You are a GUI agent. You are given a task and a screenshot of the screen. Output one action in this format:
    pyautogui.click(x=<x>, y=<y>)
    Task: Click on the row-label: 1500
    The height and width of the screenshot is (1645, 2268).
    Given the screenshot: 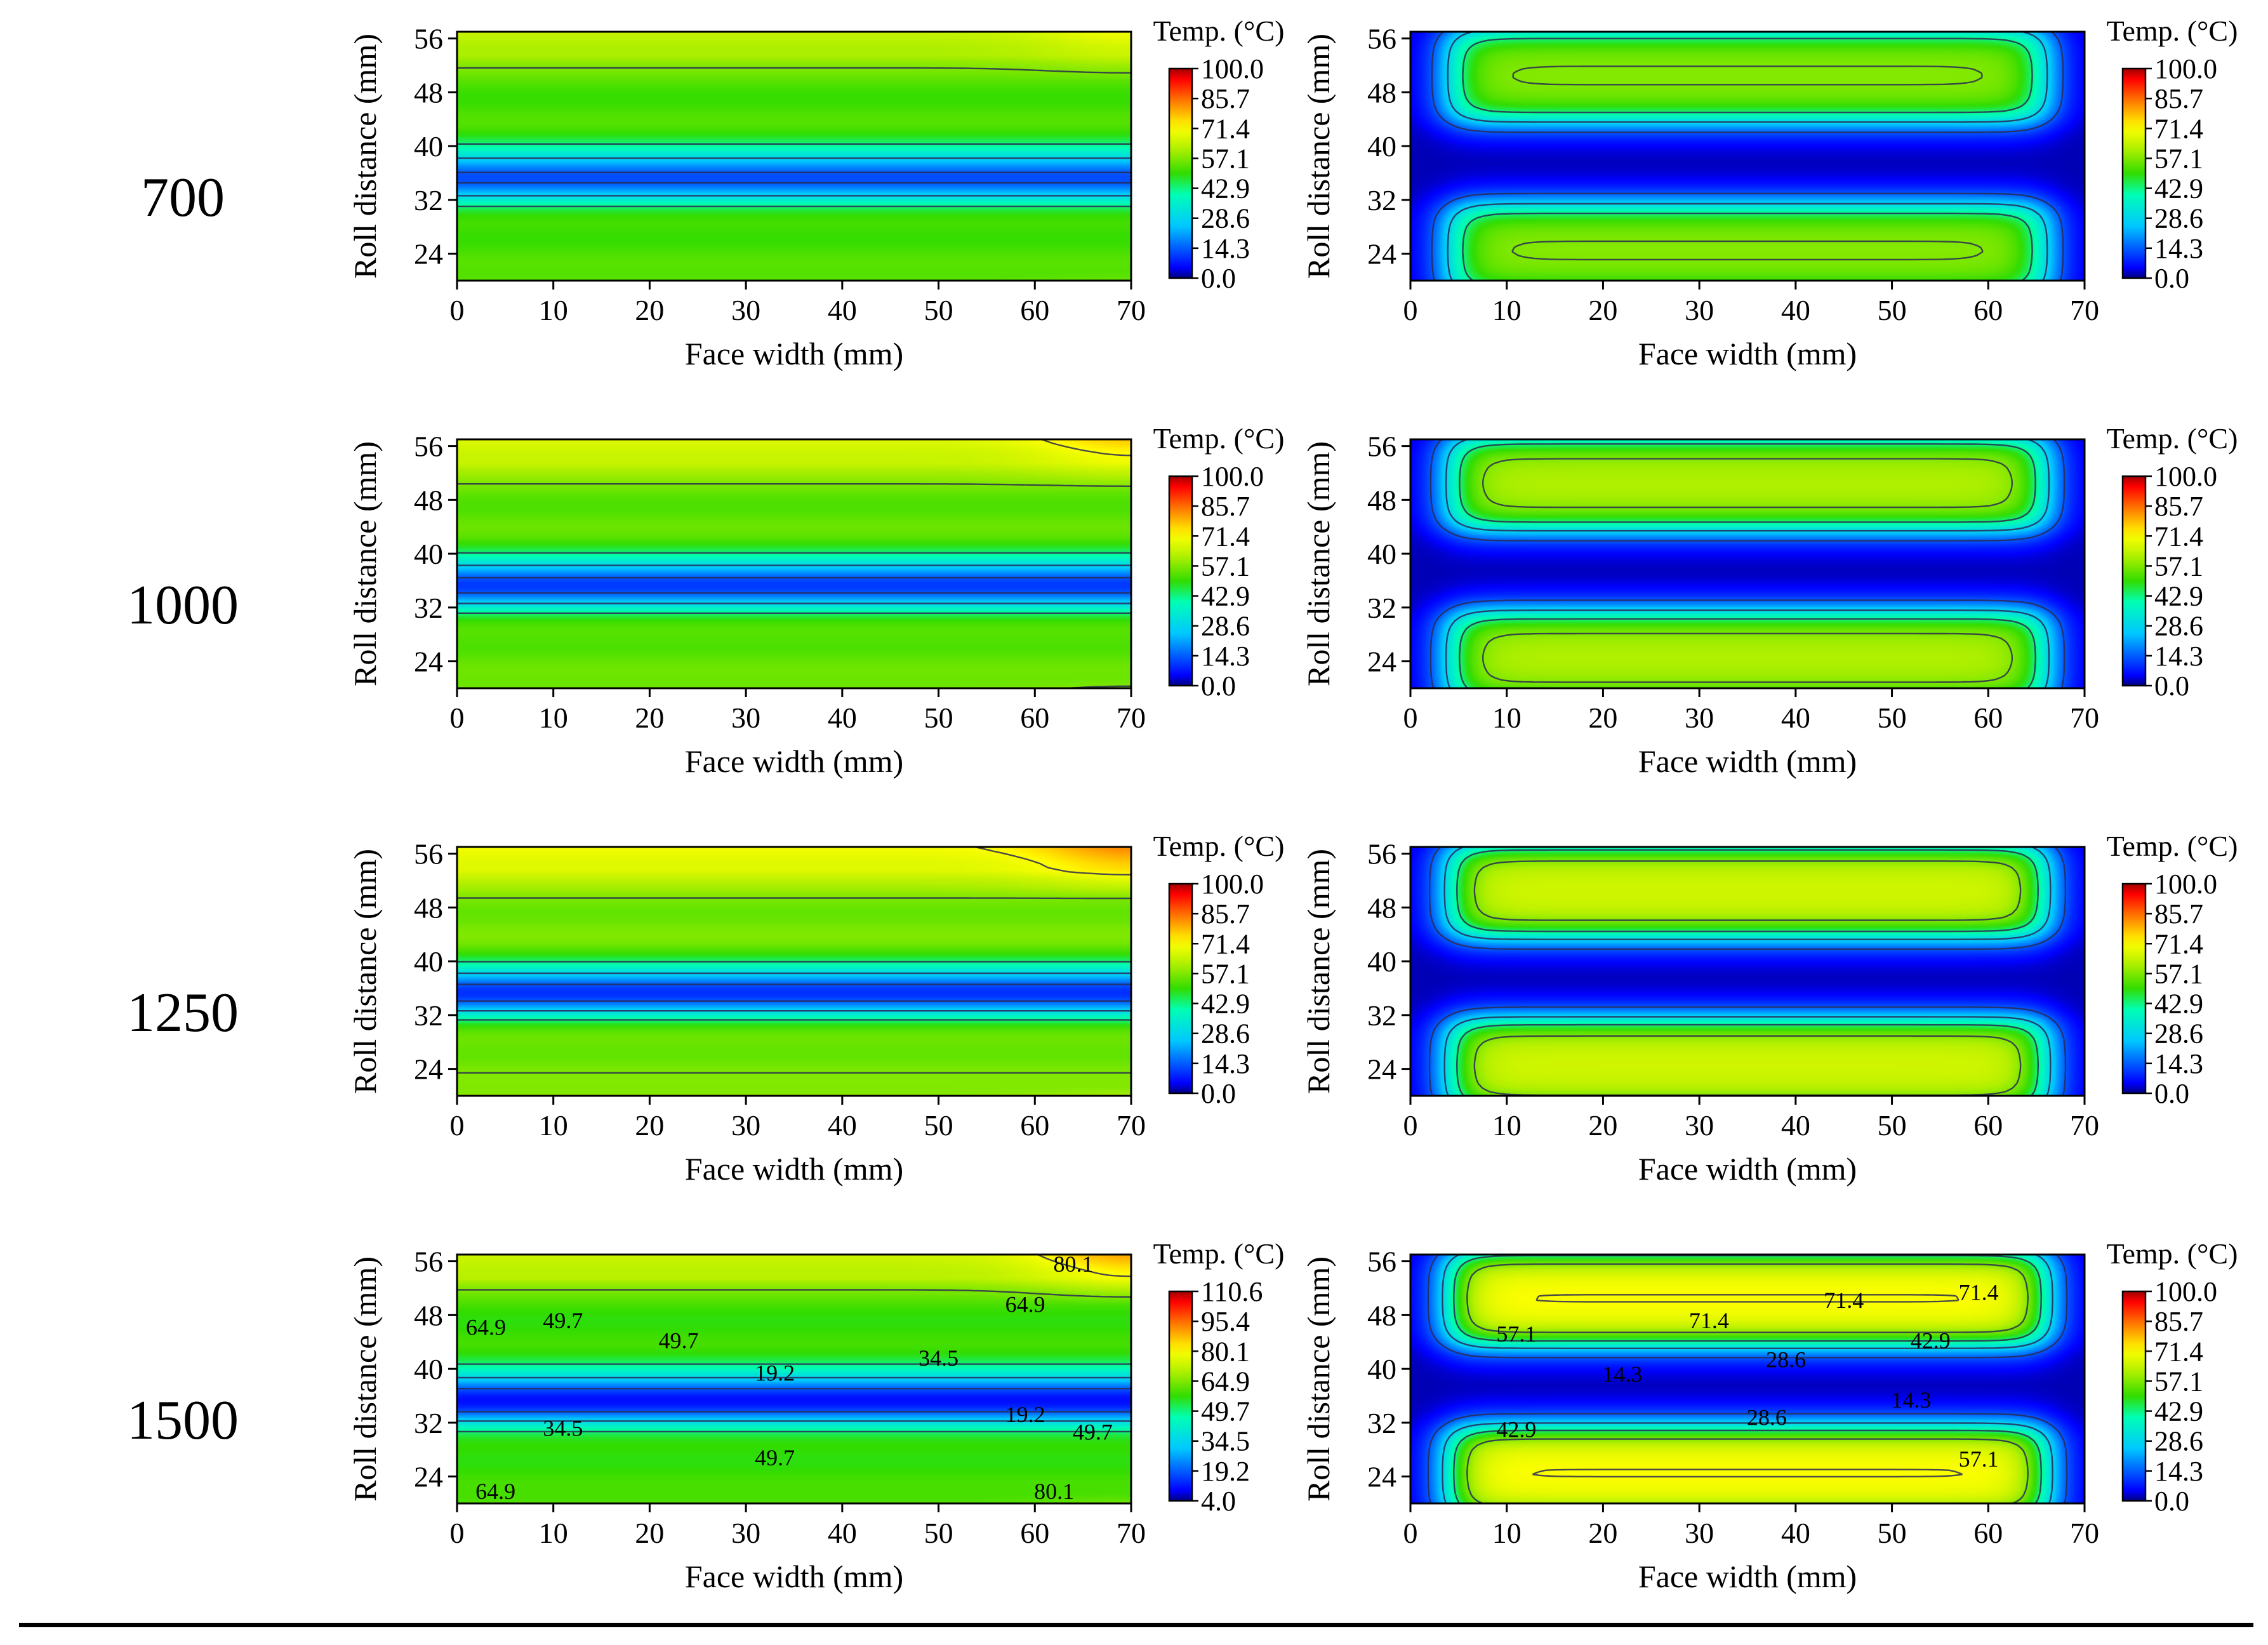 What is the action you would take?
    pyautogui.click(x=183, y=1420)
    